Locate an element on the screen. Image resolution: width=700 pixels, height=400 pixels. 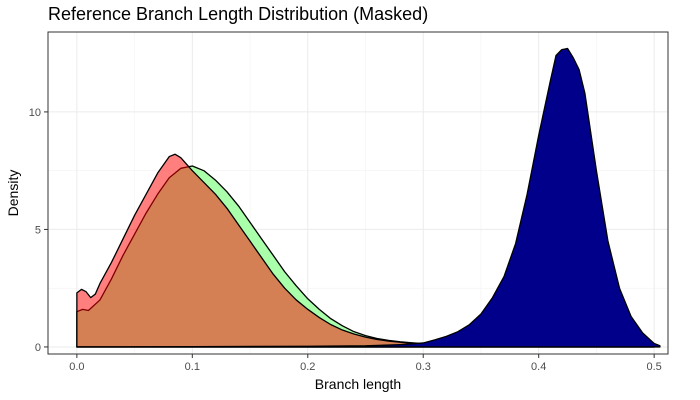
x-tick-label: 0.3 is located at coordinates (423, 367).